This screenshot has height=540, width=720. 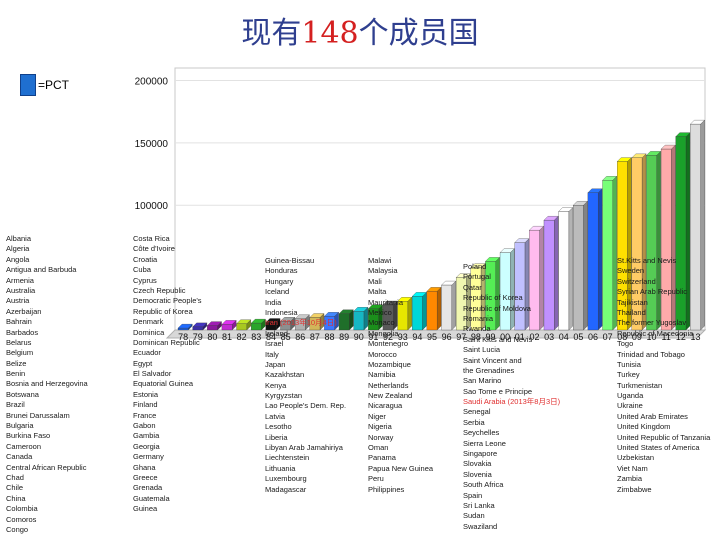 What do you see at coordinates (381, 323) in the screenshot?
I see `country-name: Monaco` at bounding box center [381, 323].